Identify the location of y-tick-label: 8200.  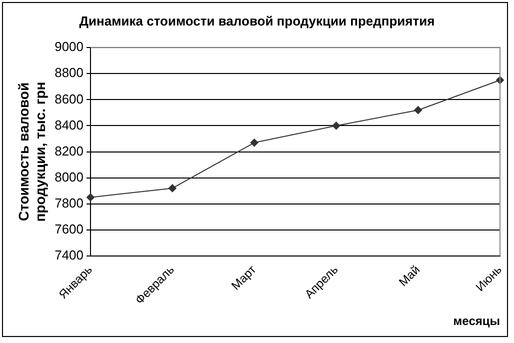
(69, 150).